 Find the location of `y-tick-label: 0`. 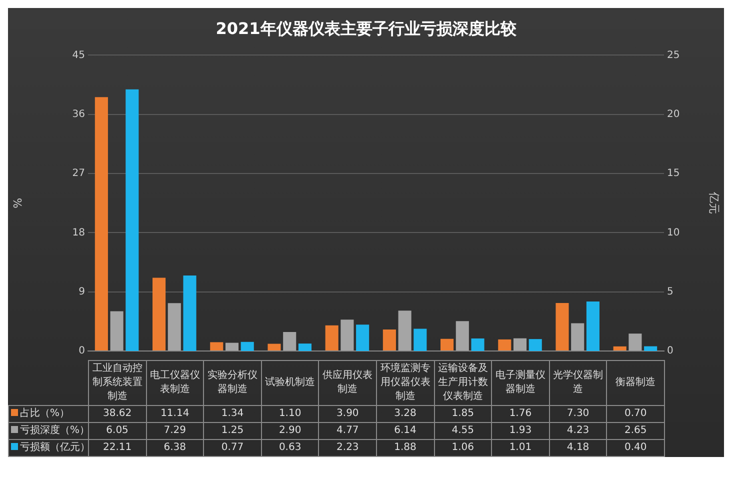

y-tick-label: 0 is located at coordinates (81, 351).